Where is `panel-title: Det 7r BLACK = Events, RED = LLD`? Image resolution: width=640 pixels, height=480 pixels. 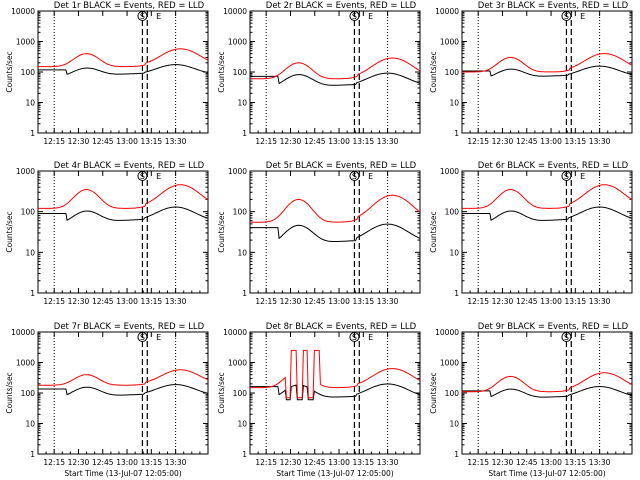 panel-title: Det 7r BLACK = Events, RED = LLD is located at coordinates (129, 327).